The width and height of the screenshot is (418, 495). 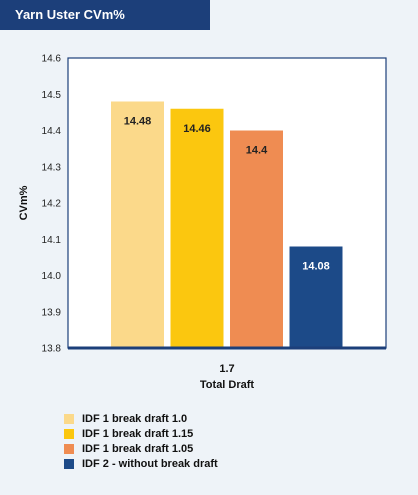 I want to click on y-axis-ticks: 14.6 14.5 14.4 14.3 14.2 14.1 14.0 13.9 13.8, so click(x=52, y=204).